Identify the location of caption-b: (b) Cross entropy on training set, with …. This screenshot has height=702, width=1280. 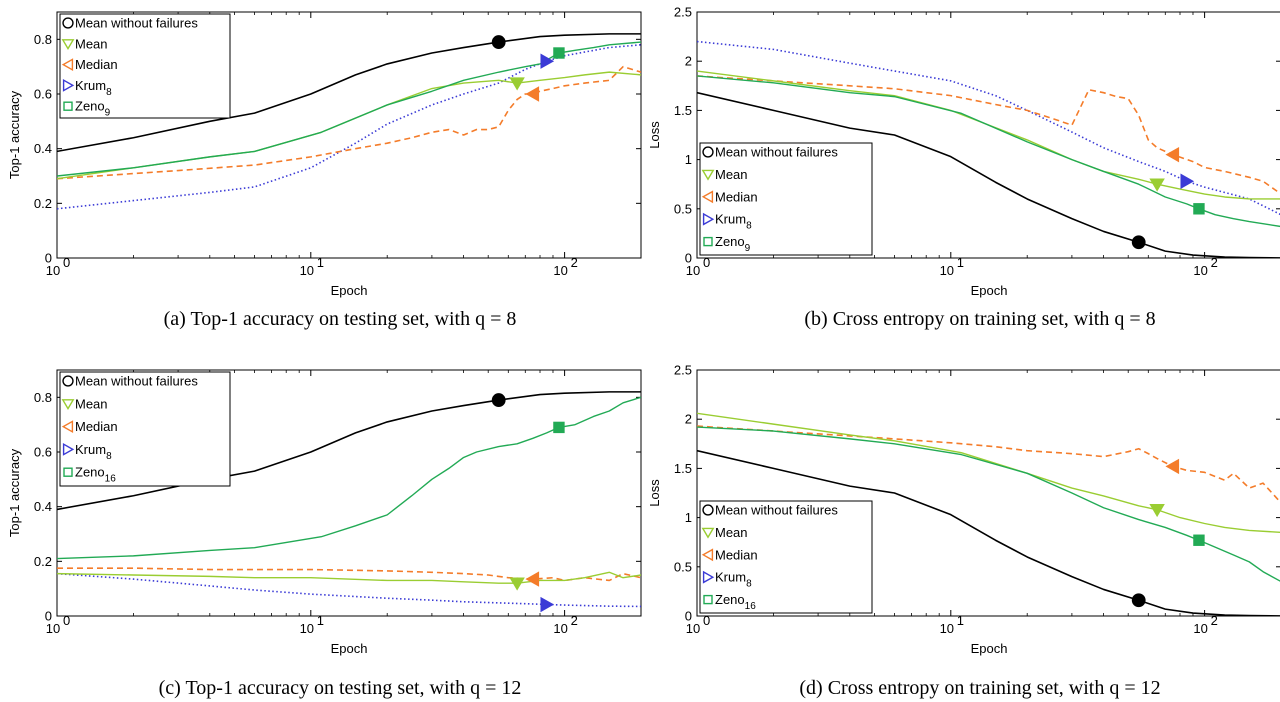
(980, 319).